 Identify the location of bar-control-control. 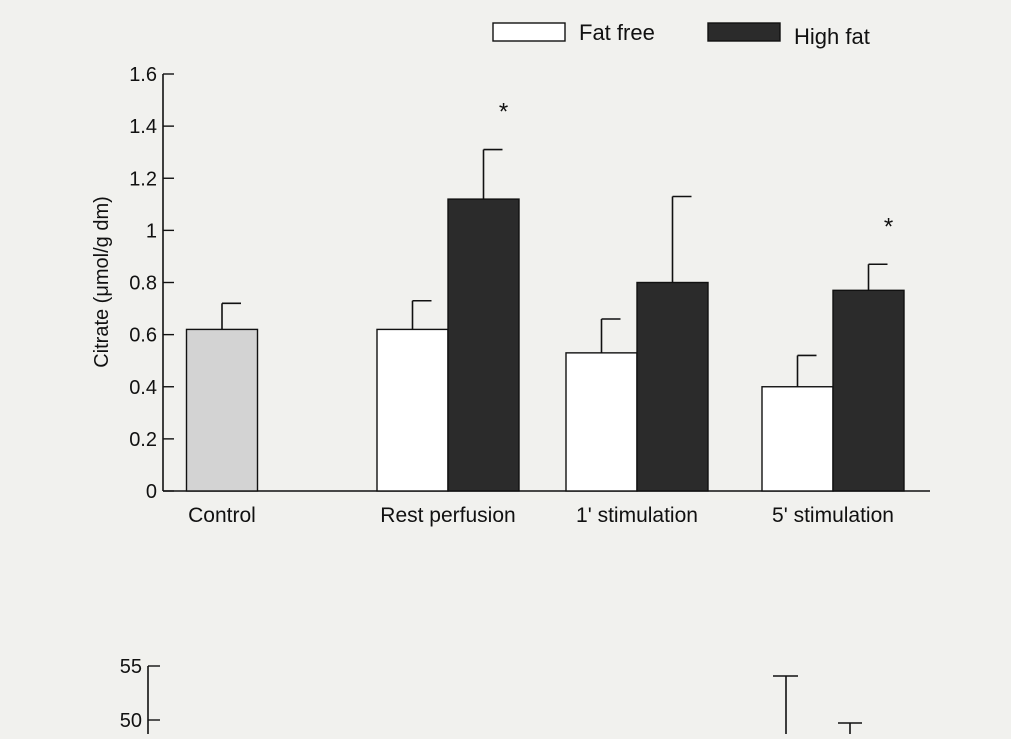
(222, 410).